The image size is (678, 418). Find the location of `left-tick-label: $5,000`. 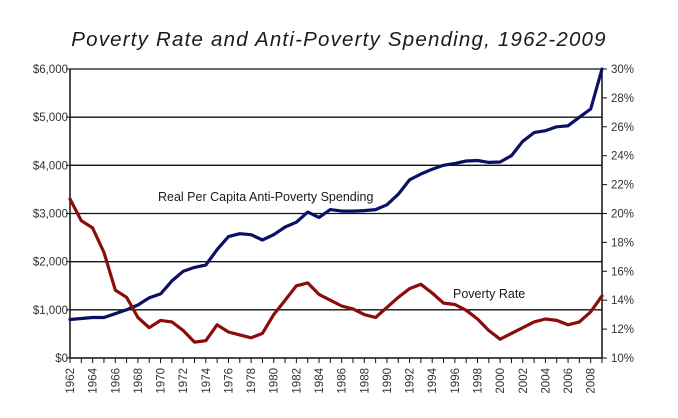

left-tick-label: $5,000 is located at coordinates (50, 118).